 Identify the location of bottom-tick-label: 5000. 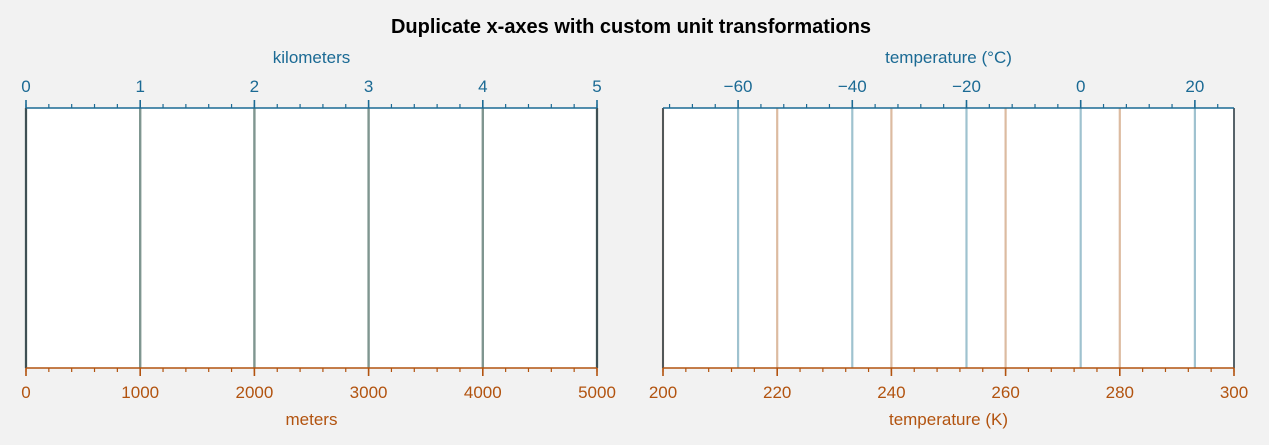
(597, 392).